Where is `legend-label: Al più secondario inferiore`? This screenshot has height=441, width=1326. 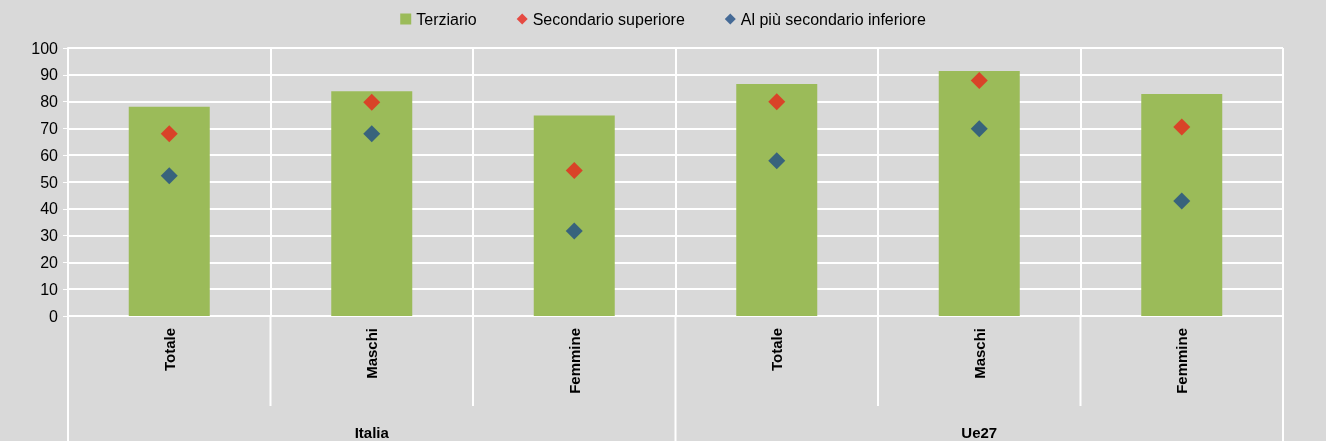 legend-label: Al più secondario inferiore is located at coordinates (833, 19).